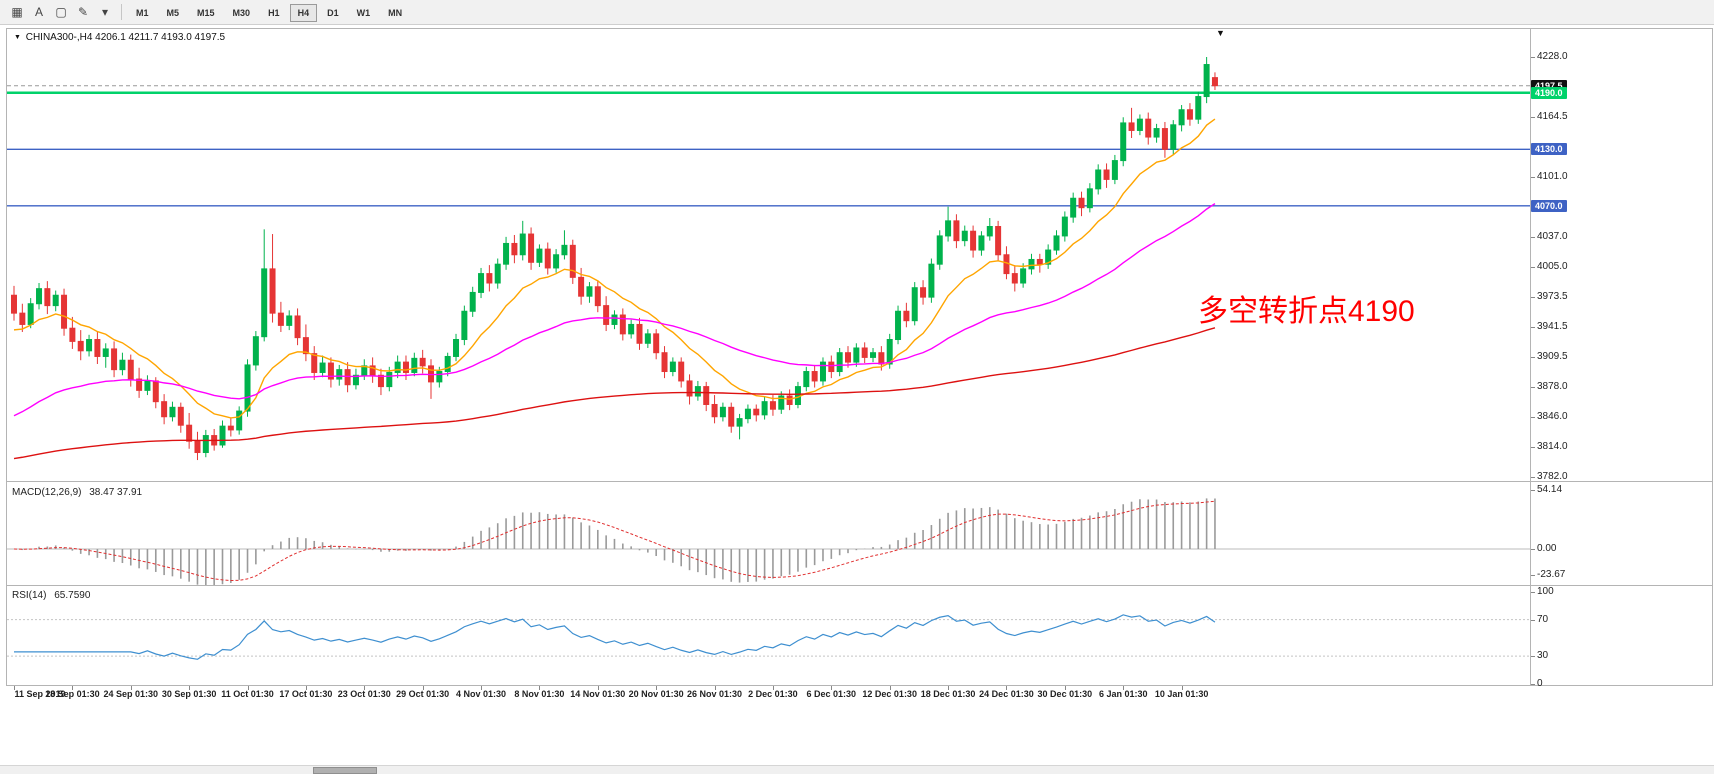  What do you see at coordinates (51, 595) in the screenshot?
I see `rsi-indicator-label: RSI(14) 65.7590` at bounding box center [51, 595].